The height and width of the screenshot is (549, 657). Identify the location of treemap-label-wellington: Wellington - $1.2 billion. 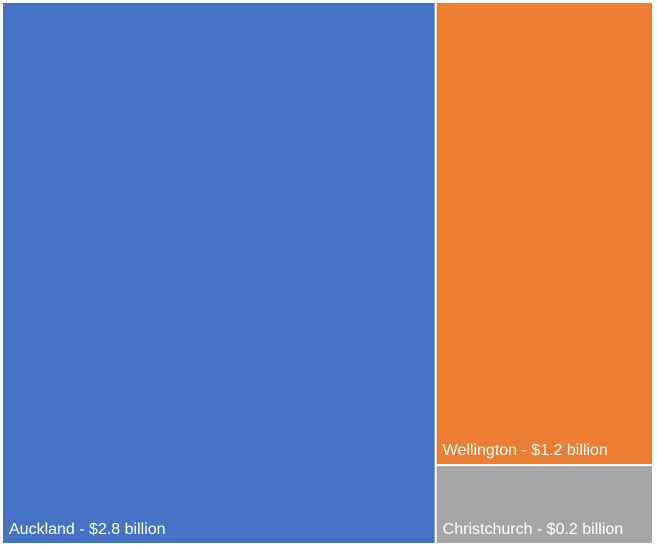
(525, 450).